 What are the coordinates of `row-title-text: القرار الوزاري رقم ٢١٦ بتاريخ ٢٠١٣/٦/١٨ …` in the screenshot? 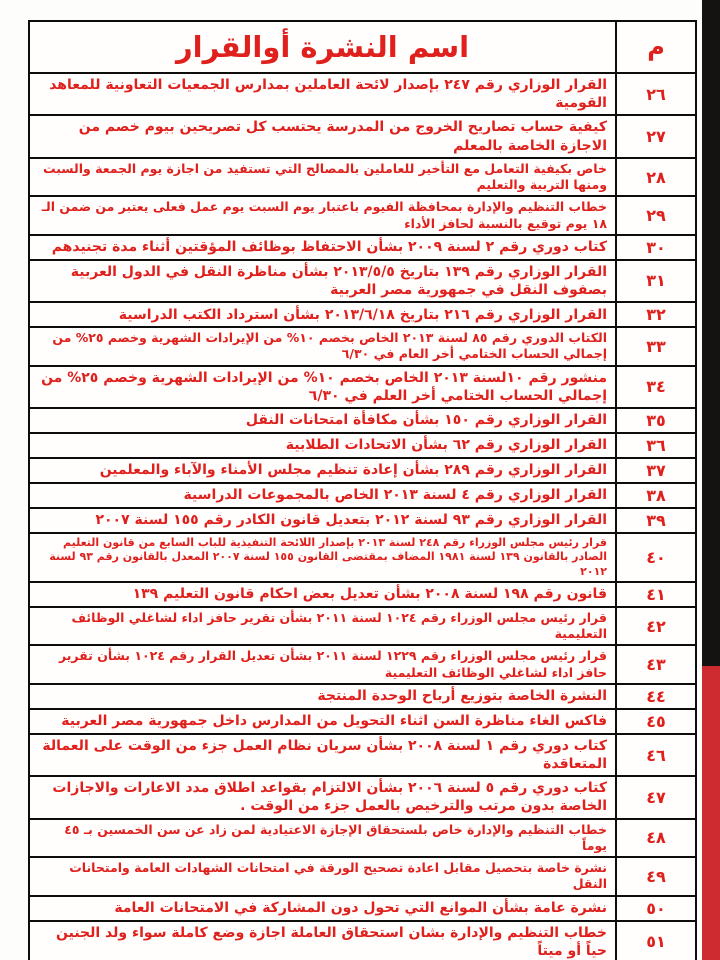 It's located at (322, 315).